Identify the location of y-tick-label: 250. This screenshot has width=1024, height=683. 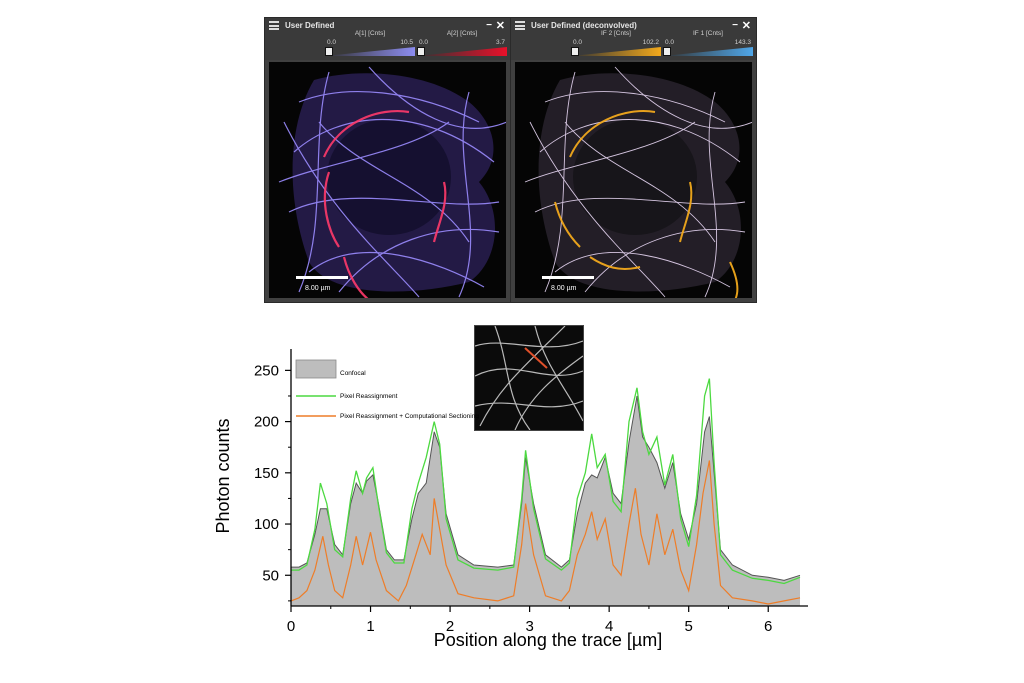
(266, 370).